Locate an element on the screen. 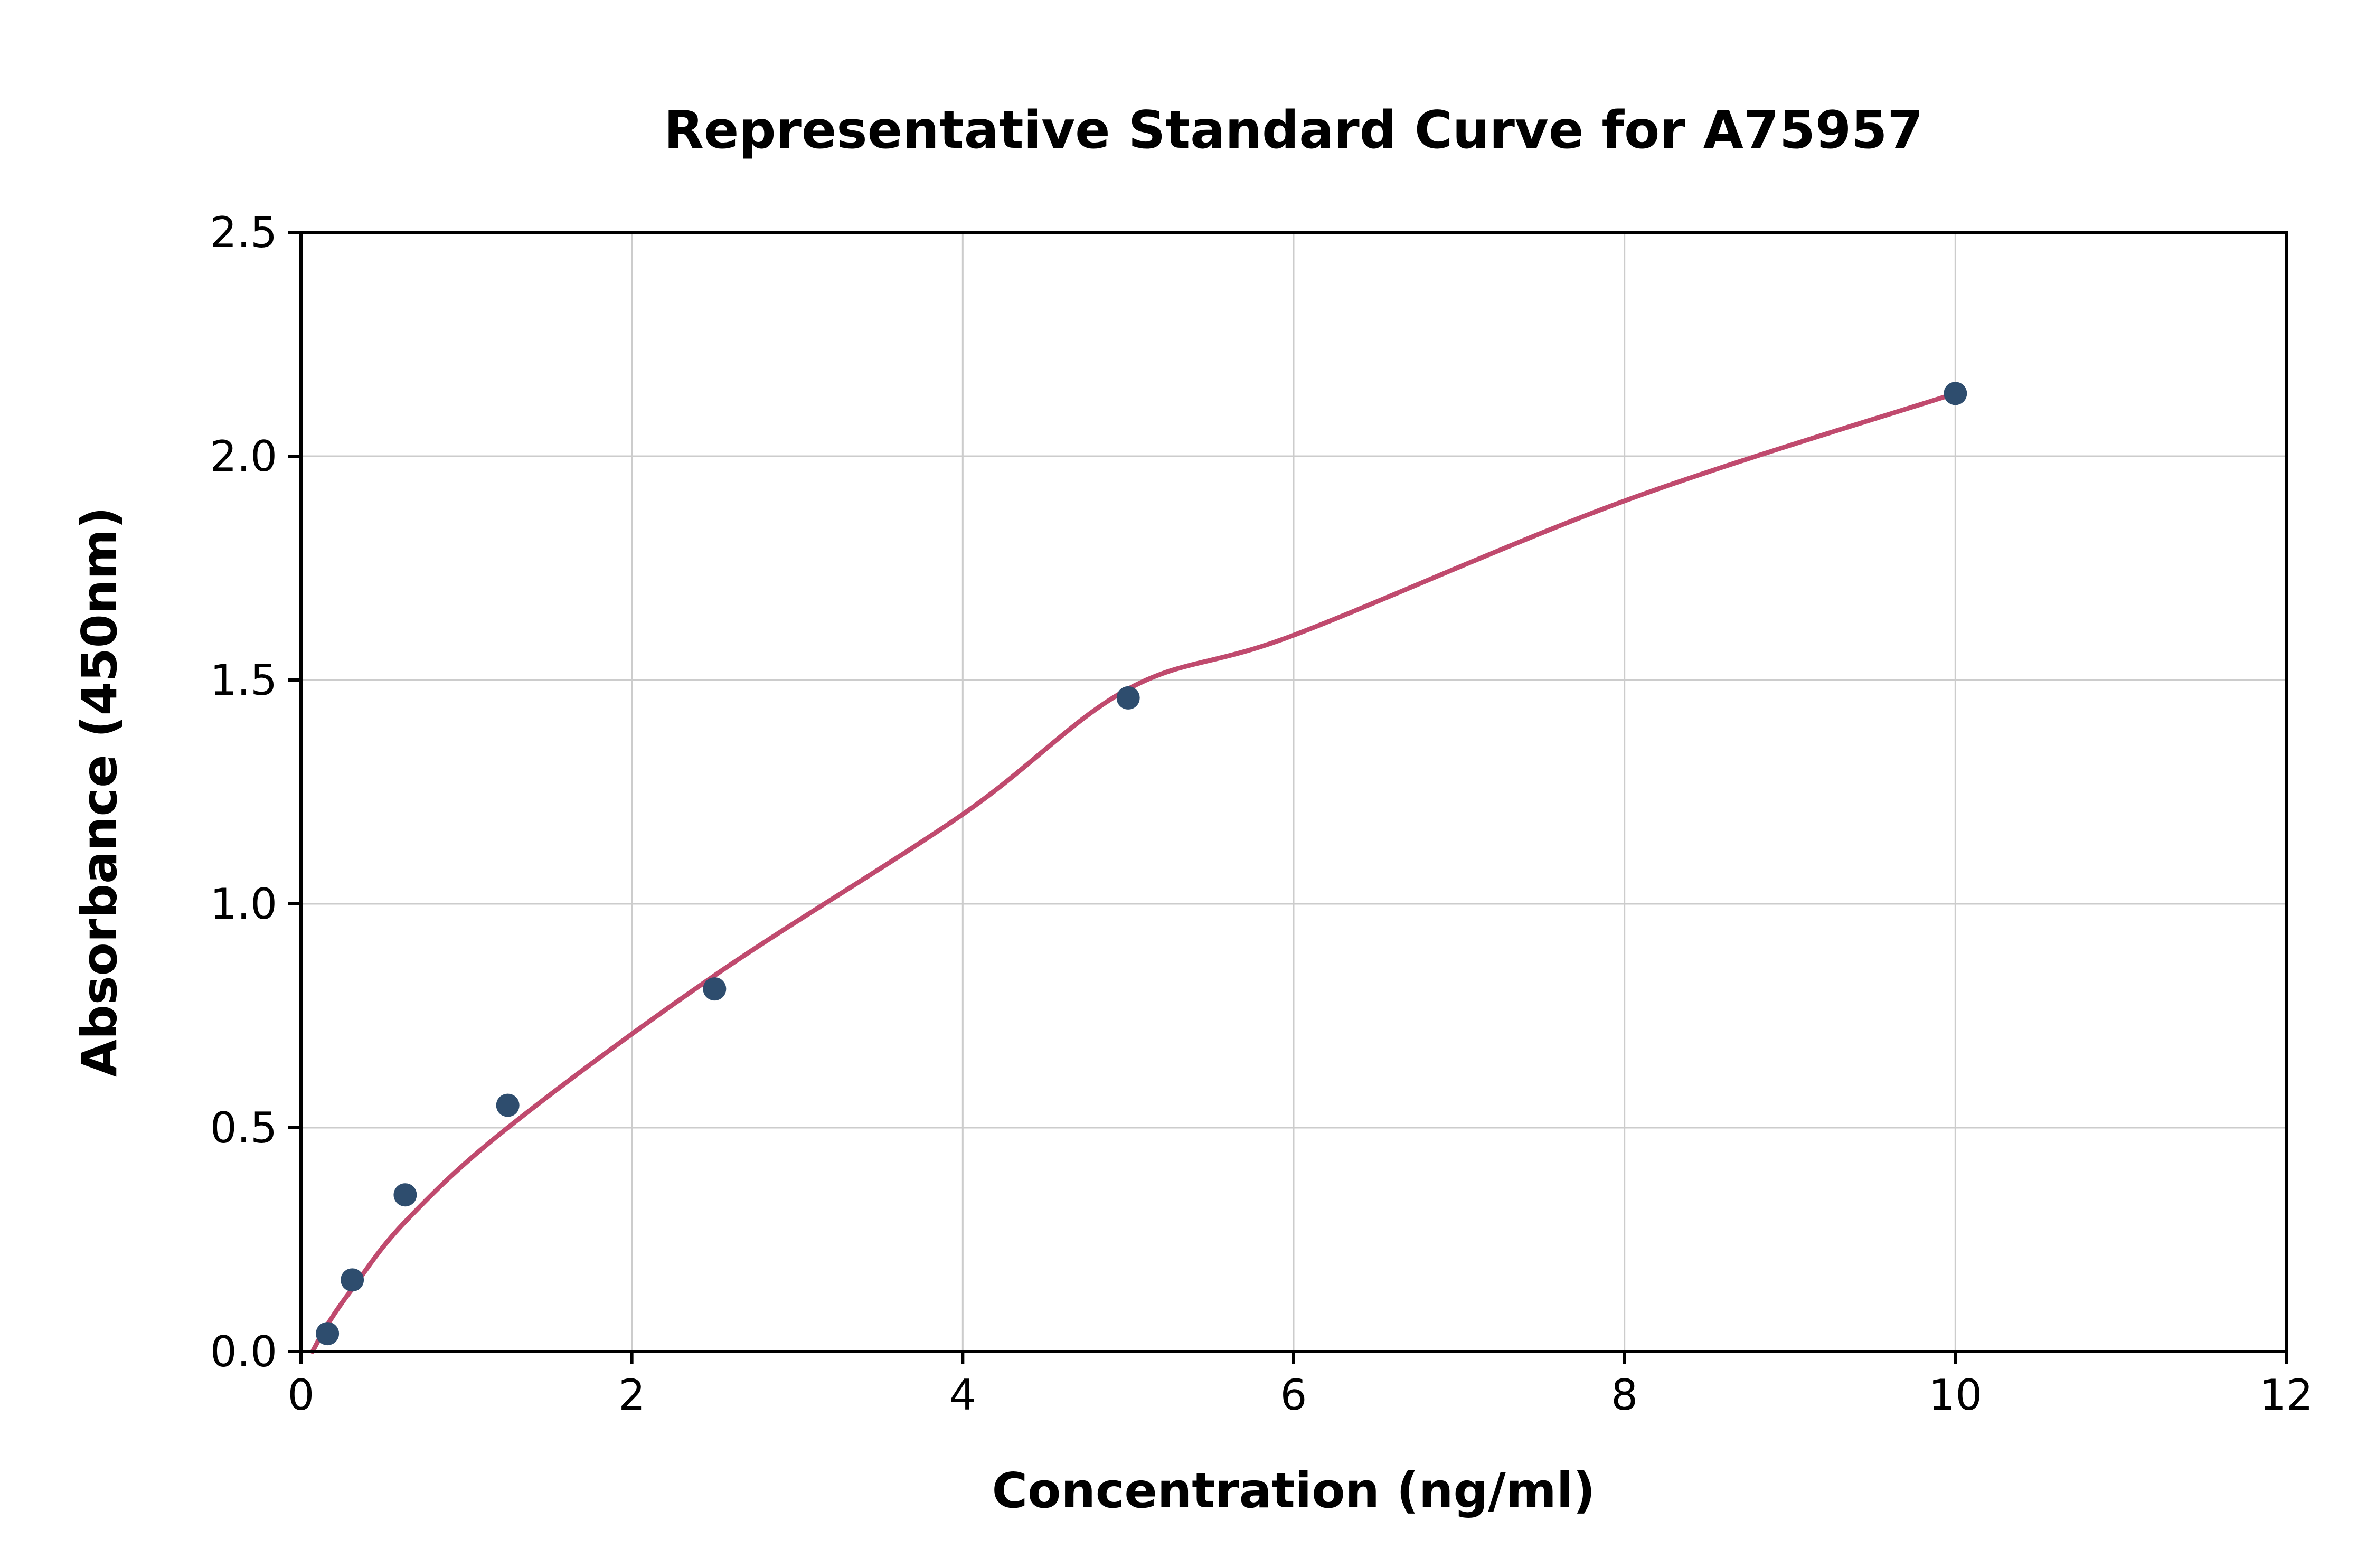  y-tick-label: 2.0 is located at coordinates (244, 456).